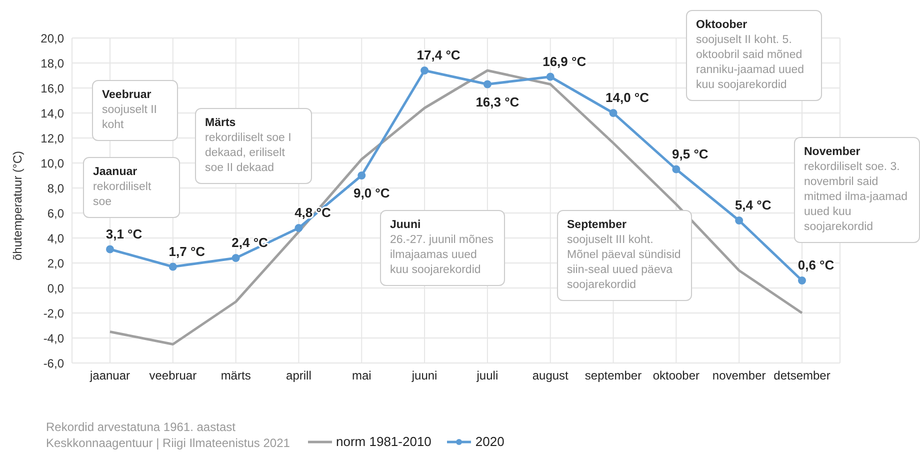  Describe the element at coordinates (52, 163) in the screenshot. I see `y-tick-label: 10,0` at that location.